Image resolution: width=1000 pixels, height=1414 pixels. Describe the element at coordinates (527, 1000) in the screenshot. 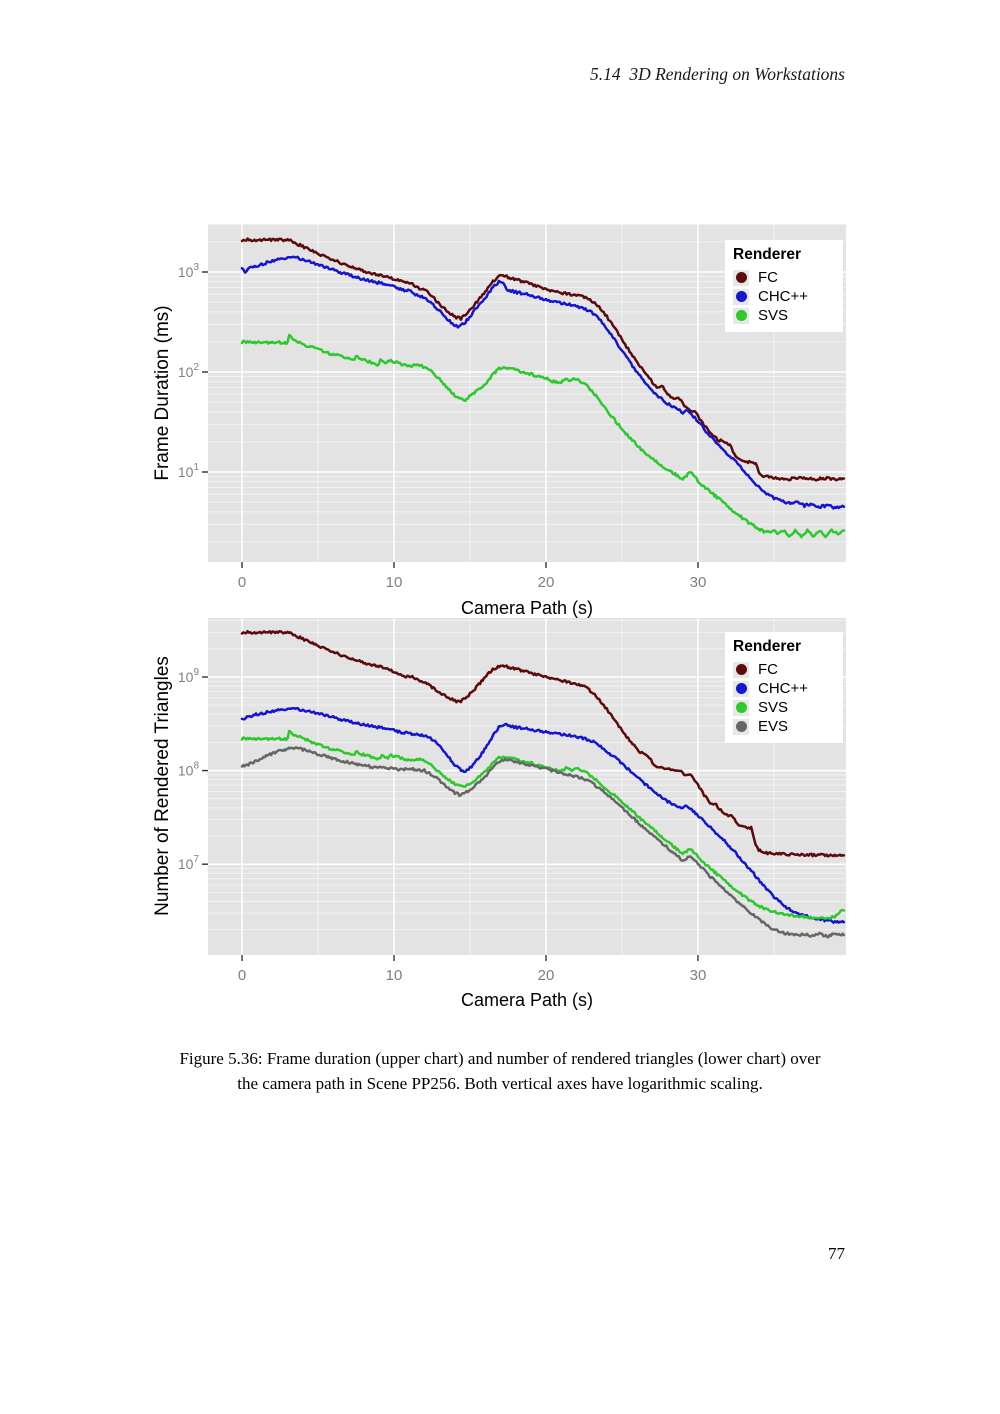

I see `x-axis-title-camera-path-lower: Camera Path (s)` at that location.